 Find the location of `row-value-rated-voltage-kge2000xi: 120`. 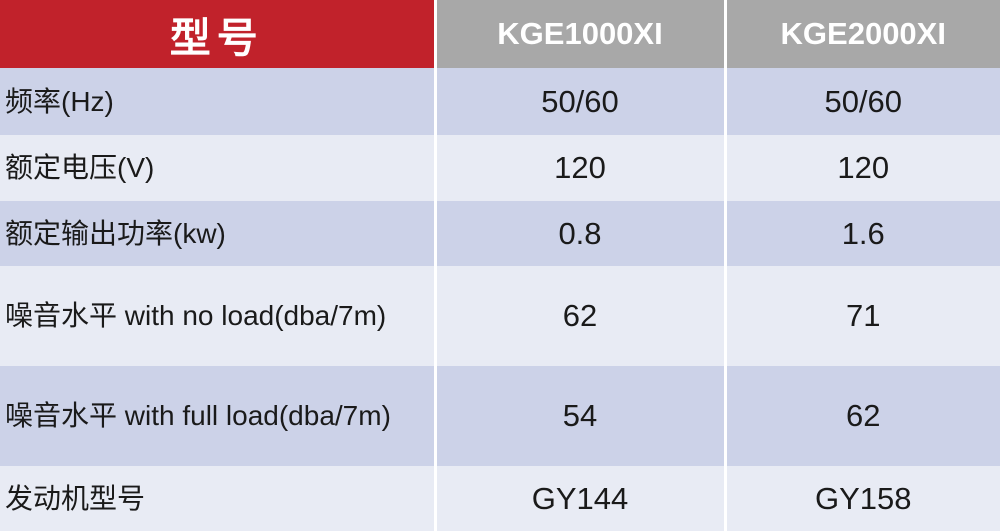

row-value-rated-voltage-kge2000xi: 120 is located at coordinates (862, 168).